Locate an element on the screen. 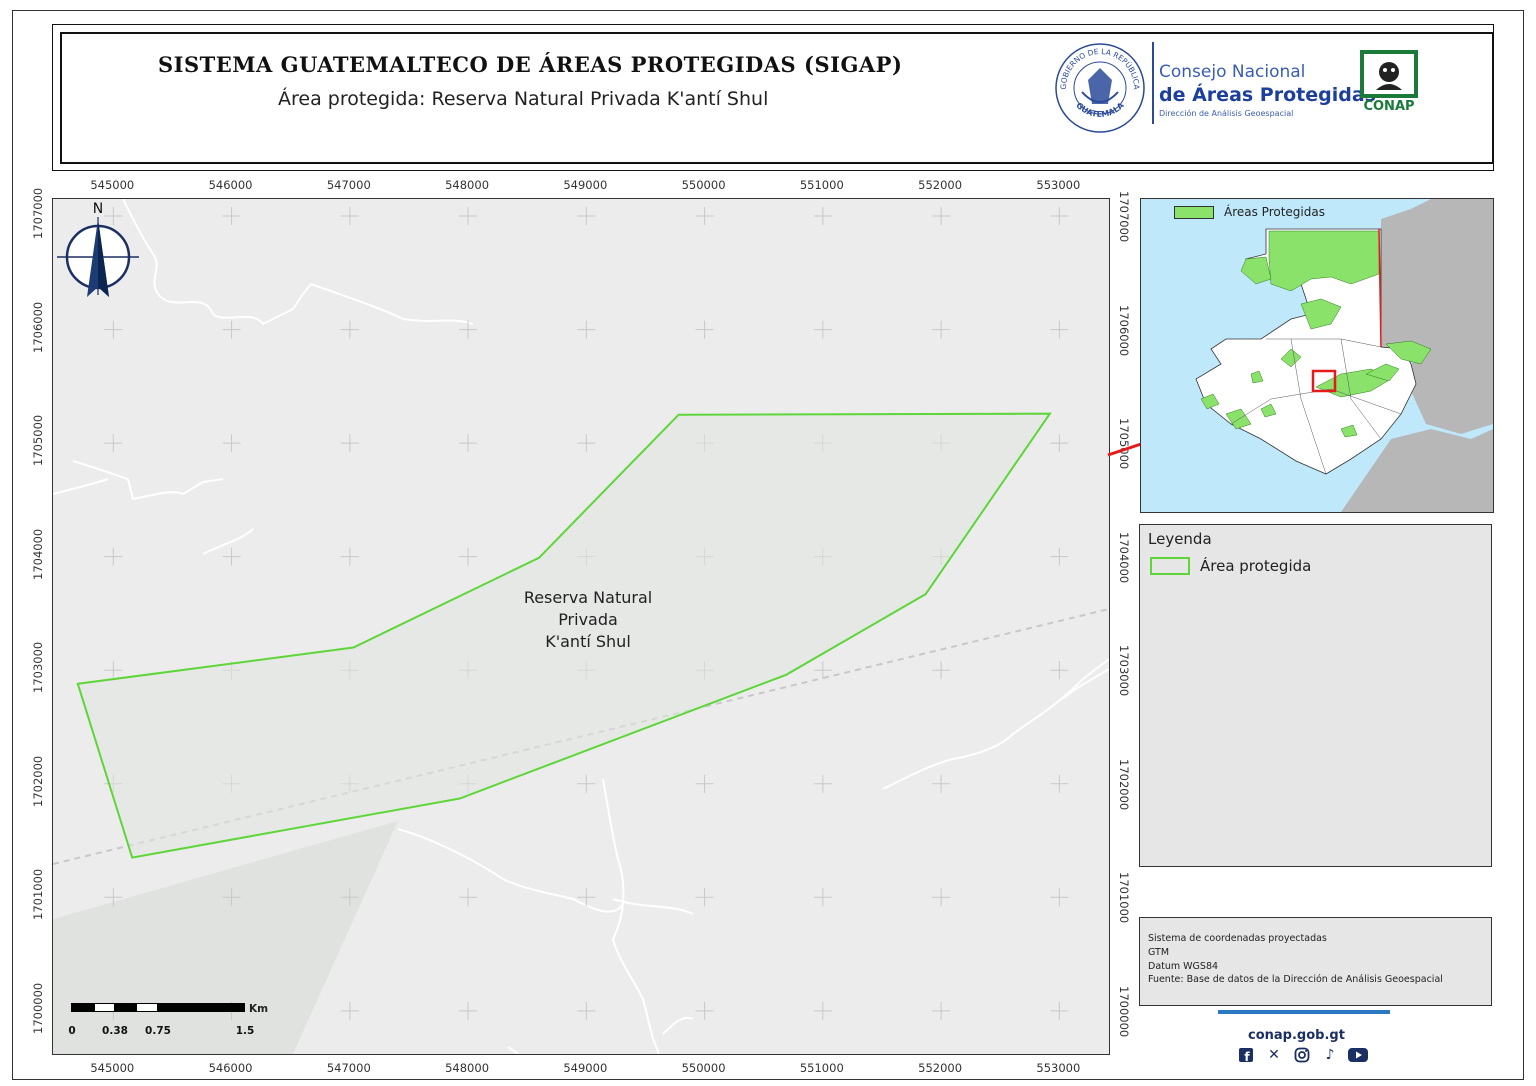 The height and width of the screenshot is (1086, 1536). facebook-icon: f is located at coordinates (1246, 1055).